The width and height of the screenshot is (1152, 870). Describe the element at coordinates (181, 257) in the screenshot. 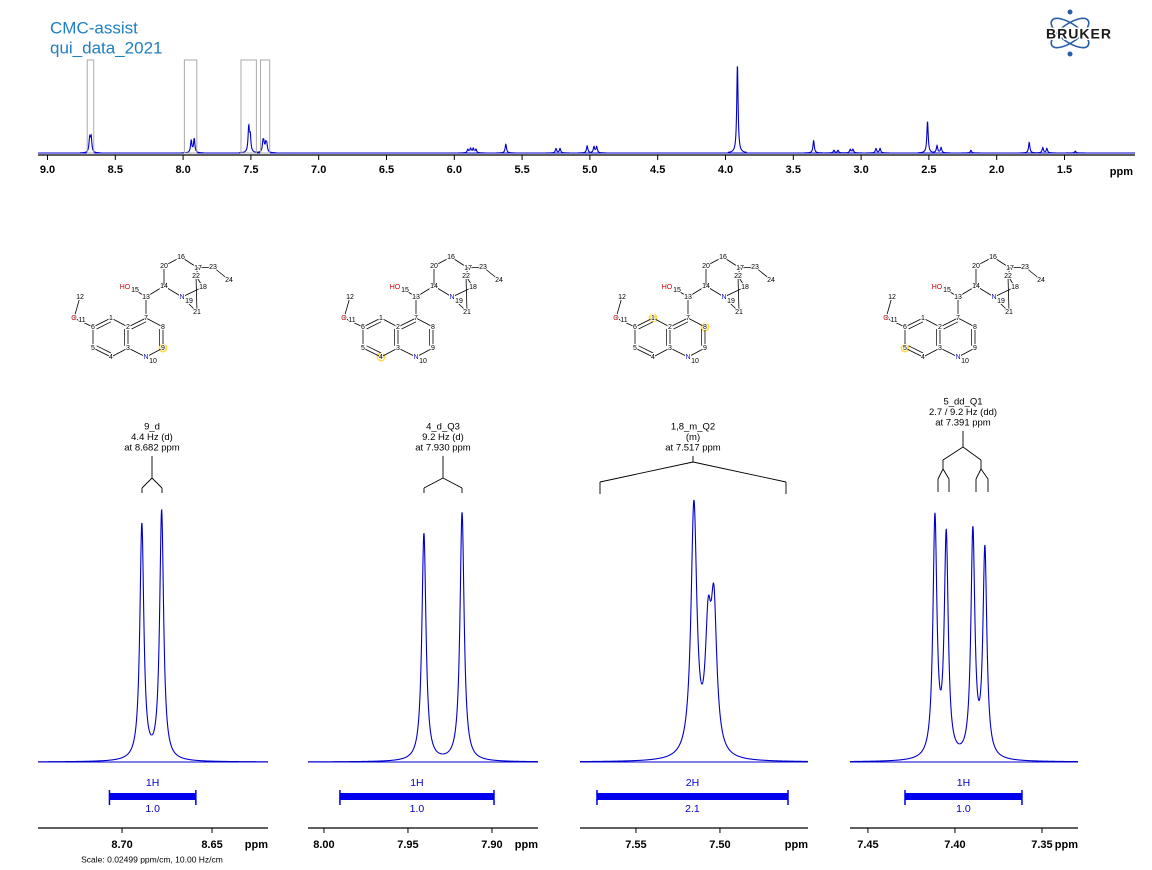

I see `atom-label: 16` at that location.